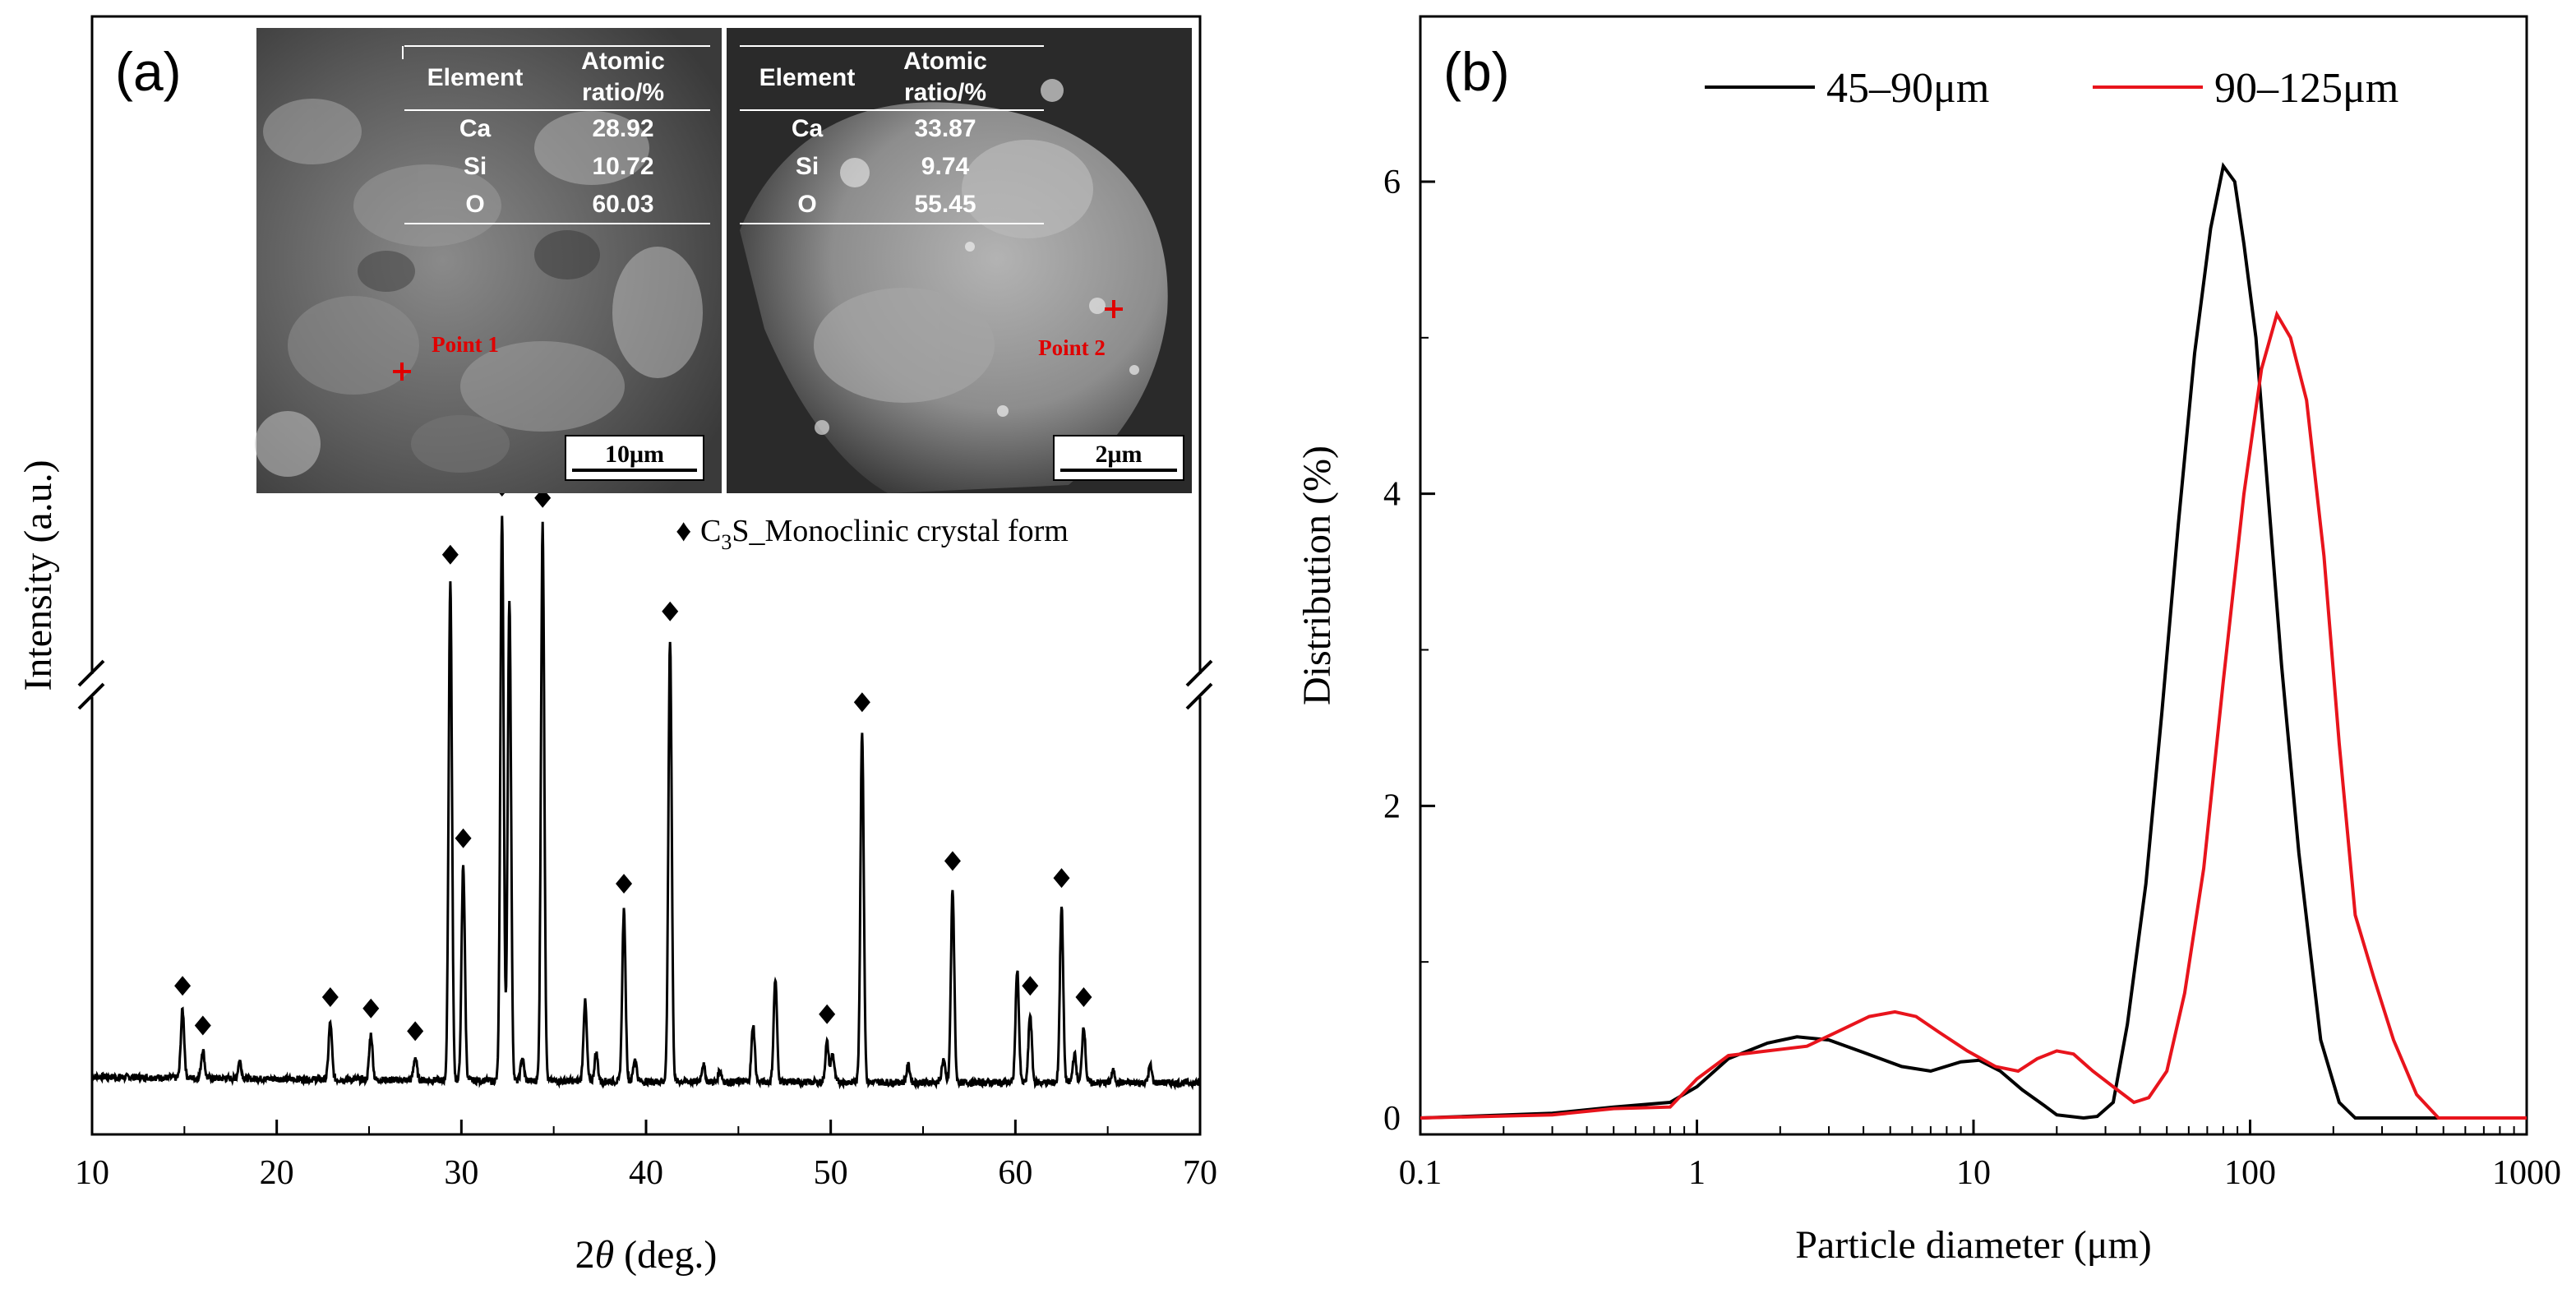  Describe the element at coordinates (1974, 1127) in the screenshot. I see `panel-b-x-ticks` at that location.